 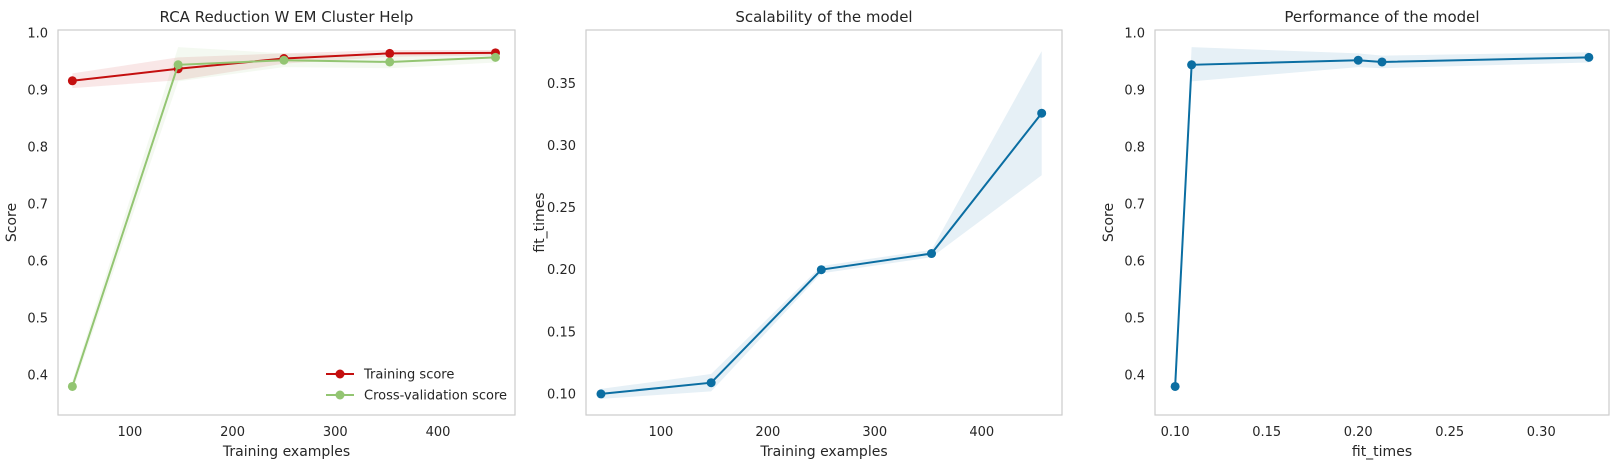 I want to click on chart-2-y-tick-label: 0.30, so click(x=561, y=146).